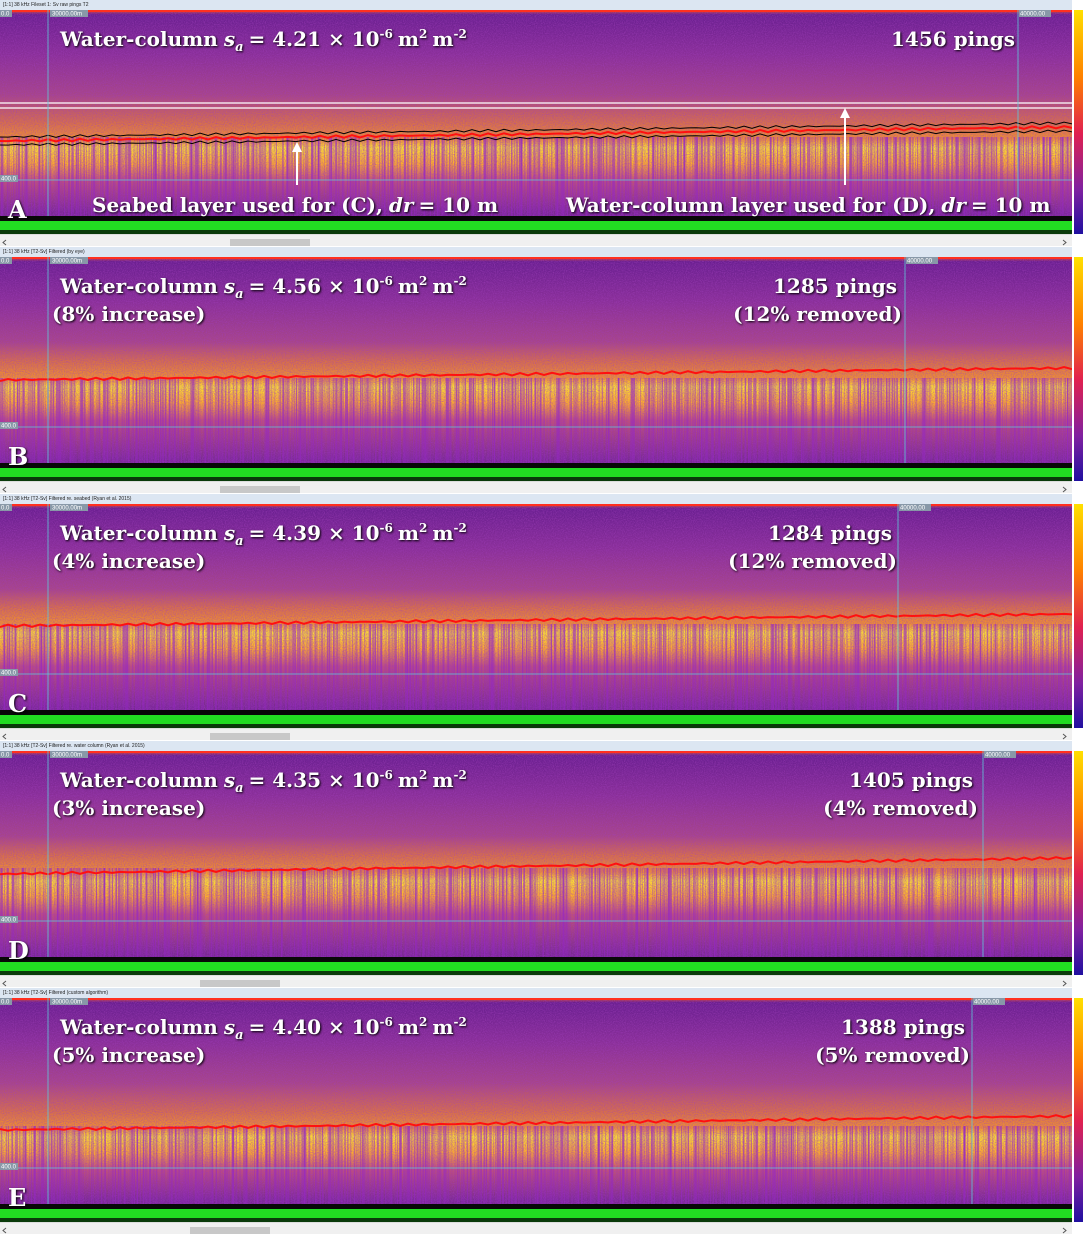 The width and height of the screenshot is (1083, 1241). Describe the element at coordinates (128, 561) in the screenshot. I see `sa-change: (4% increase)` at that location.